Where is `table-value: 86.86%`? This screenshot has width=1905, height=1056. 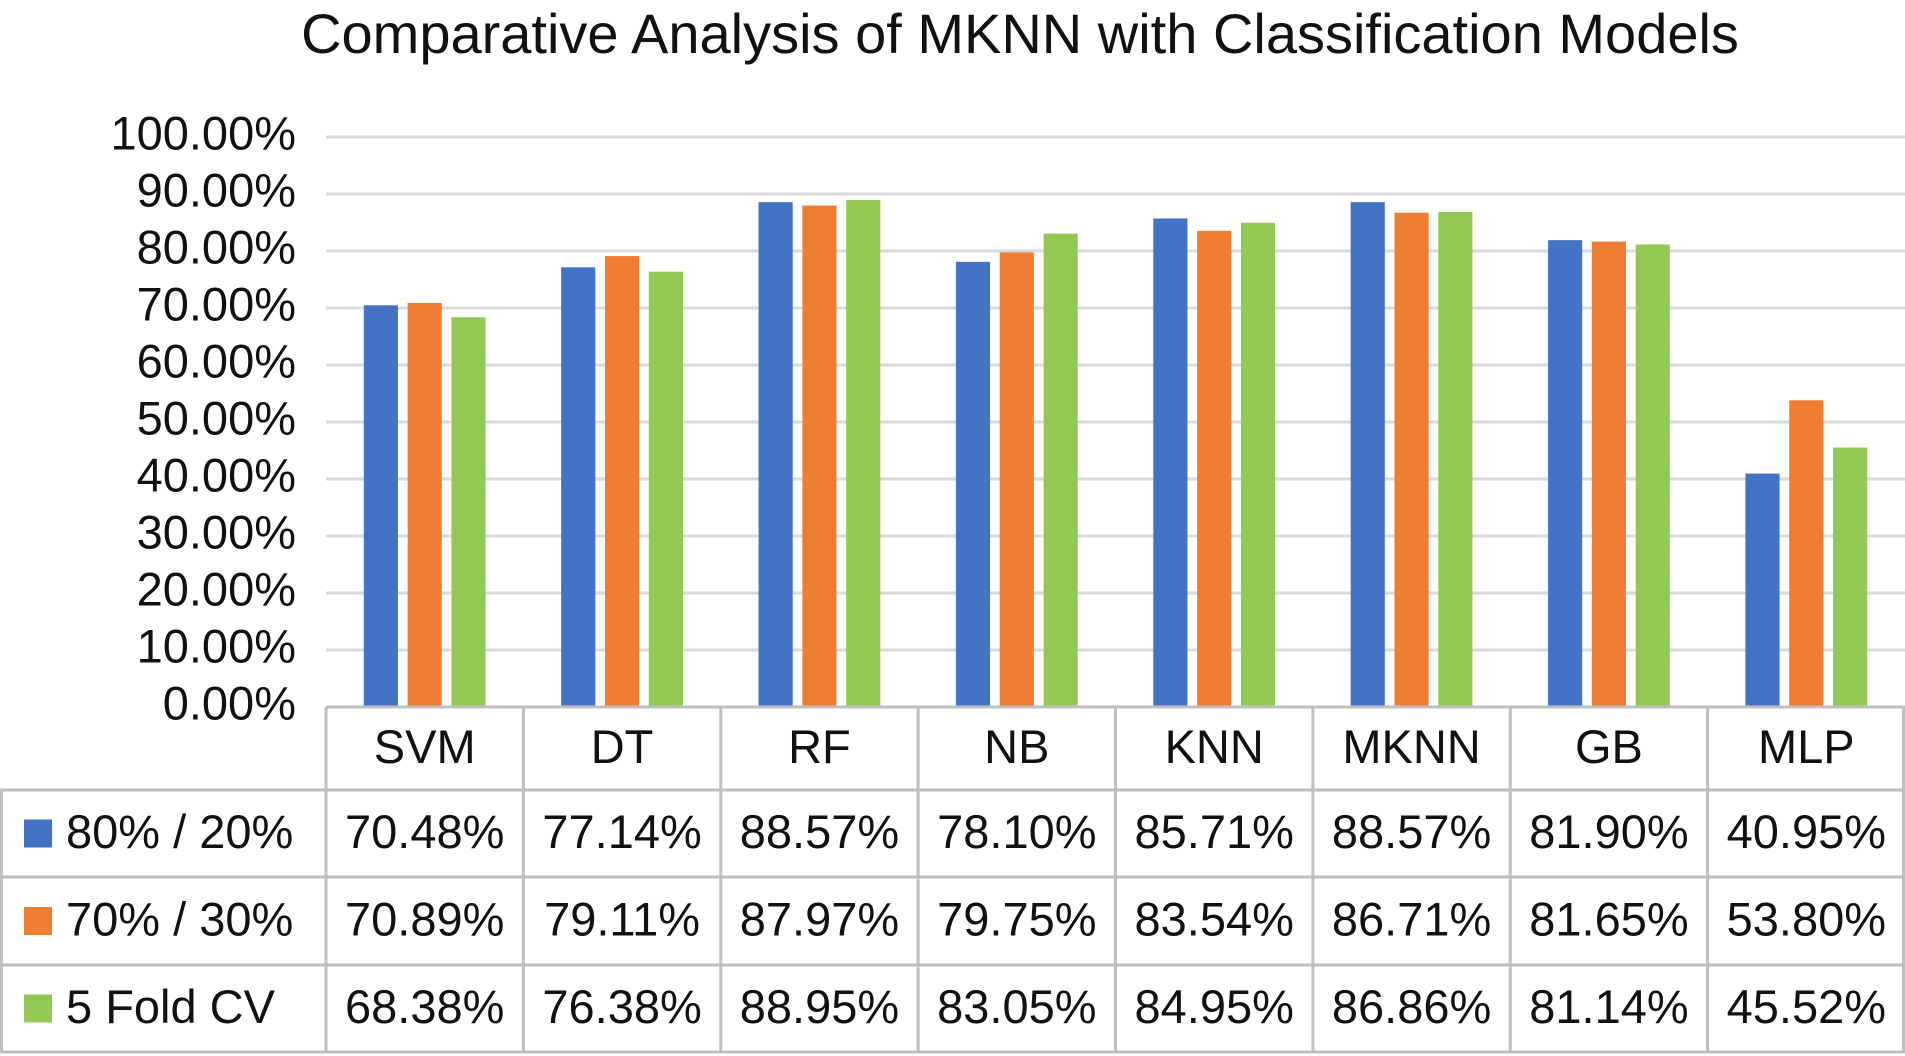 table-value: 86.86% is located at coordinates (1411, 1006).